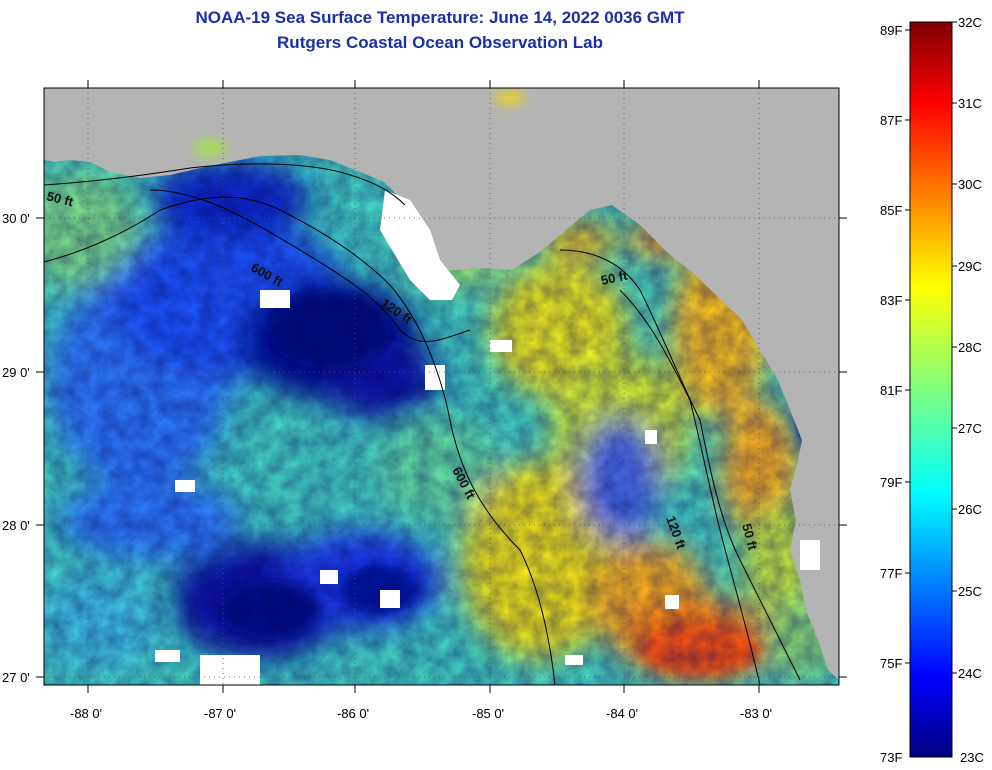 This screenshot has width=992, height=770. Describe the element at coordinates (16, 525) in the screenshot. I see `lat-label: 28 0'` at that location.